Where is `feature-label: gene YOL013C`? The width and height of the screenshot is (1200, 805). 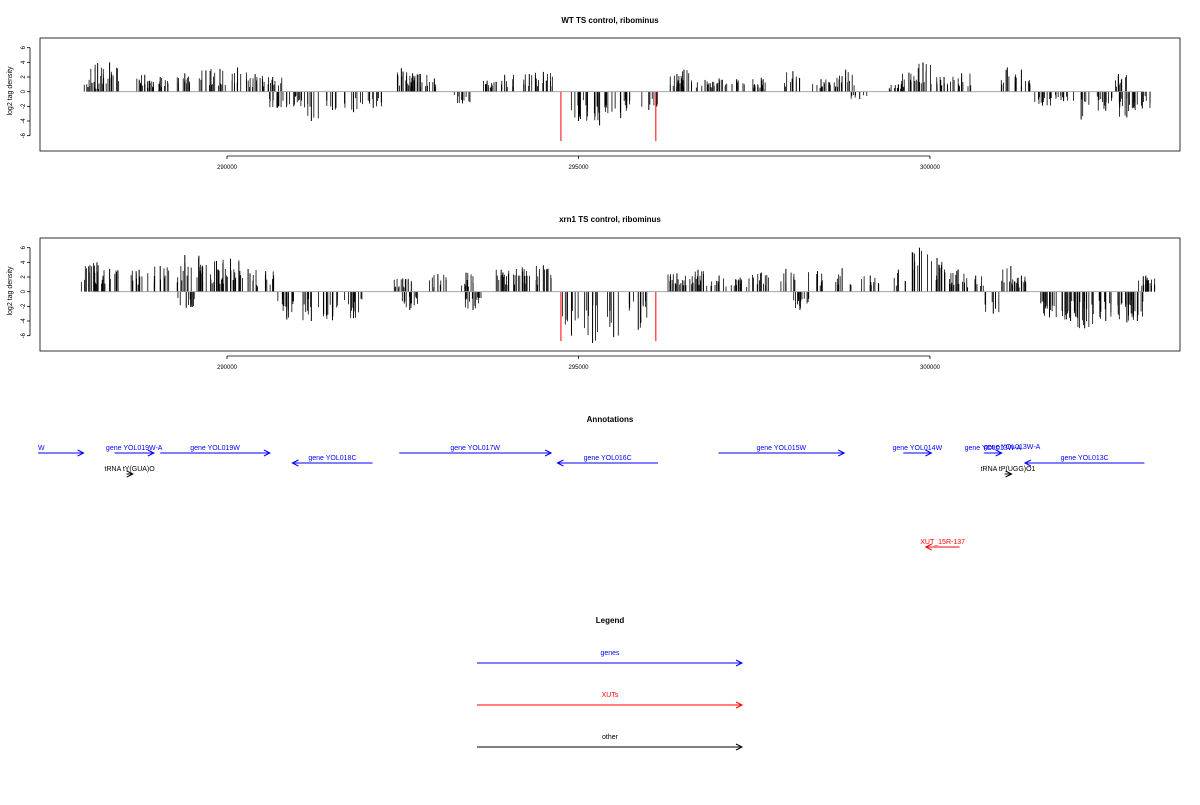 feature-label: gene YOL013C is located at coordinates (1085, 458).